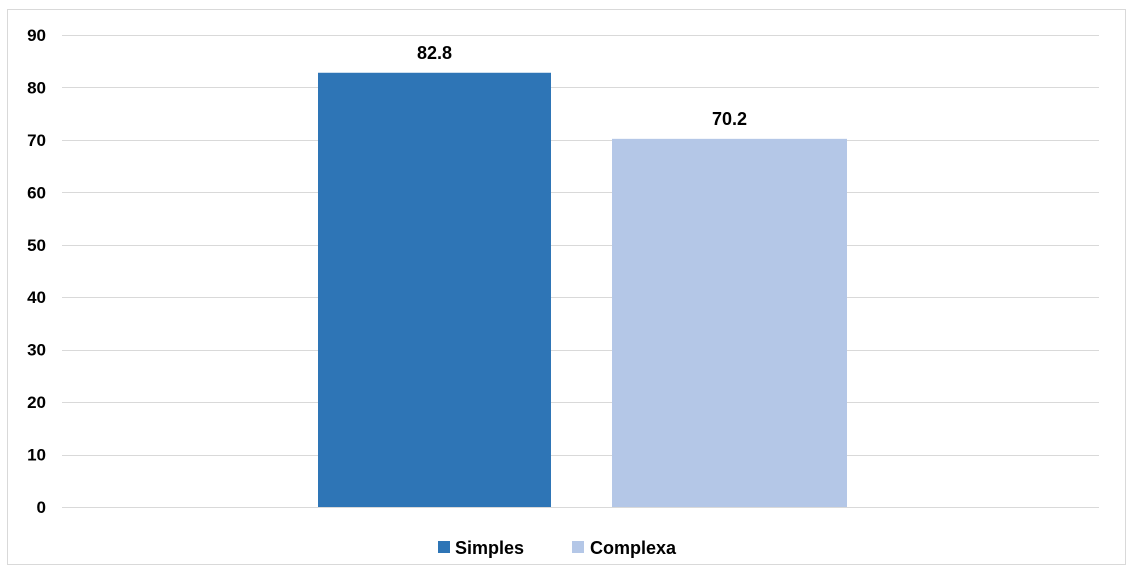 The width and height of the screenshot is (1129, 569). I want to click on data-label-simples: 82.8, so click(434, 53).